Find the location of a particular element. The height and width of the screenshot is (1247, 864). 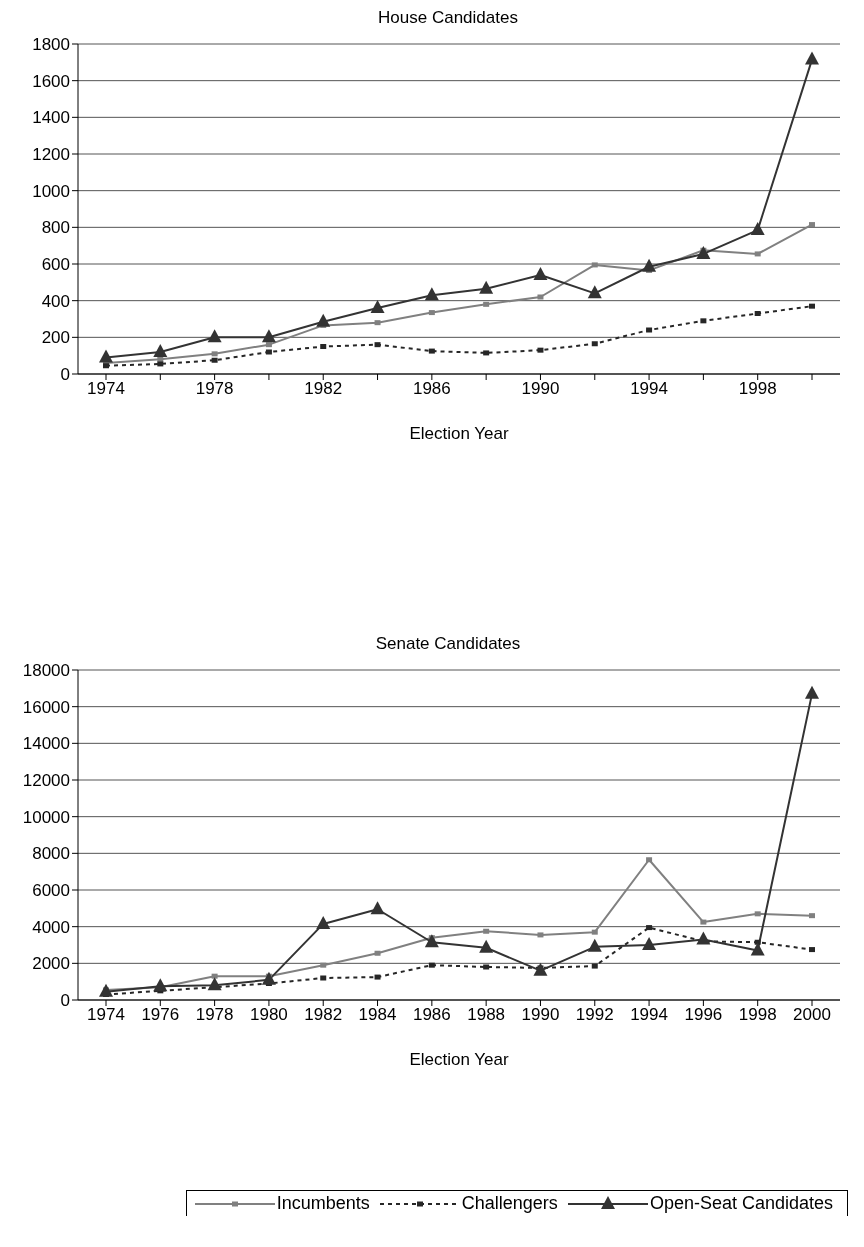

y-tick-label: 1200 is located at coordinates (51, 155).